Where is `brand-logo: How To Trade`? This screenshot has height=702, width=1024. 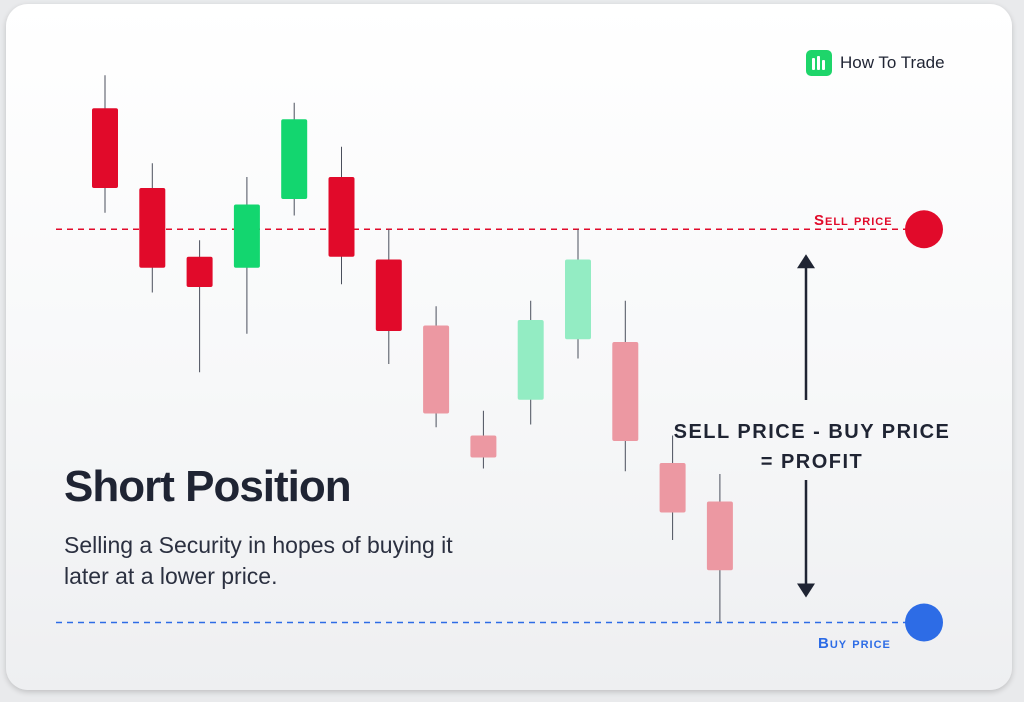 brand-logo: How To Trade is located at coordinates (875, 63).